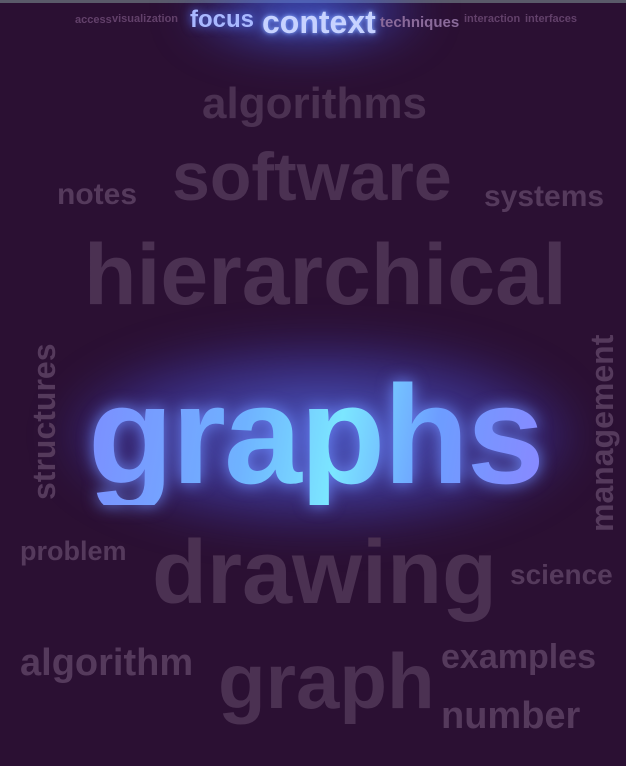  What do you see at coordinates (93, 20) in the screenshot?
I see `tag-word-access: access` at bounding box center [93, 20].